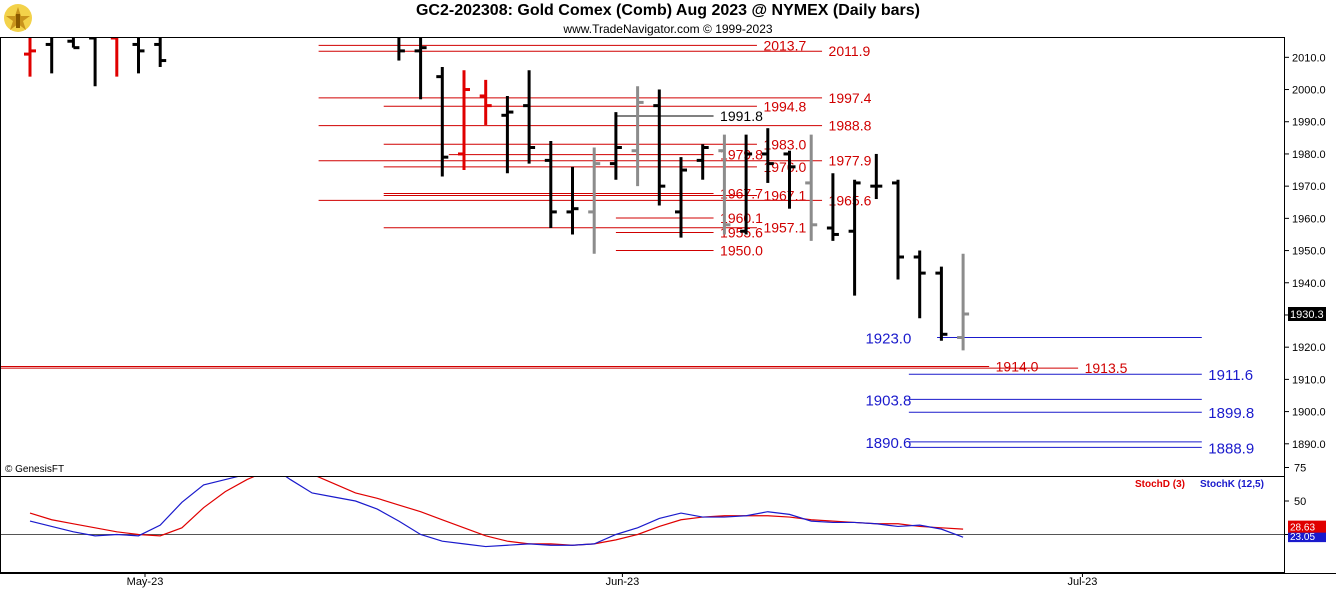  Describe the element at coordinates (1309, 252) in the screenshot. I see `y-tick-label: 1950.0` at that location.